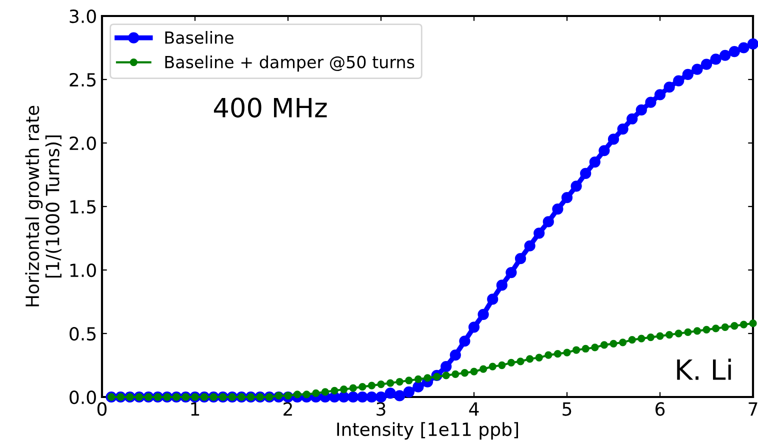 Image resolution: width=758 pixels, height=447 pixels. Describe the element at coordinates (381, 409) in the screenshot. I see `x-tick-label: 3` at that location.